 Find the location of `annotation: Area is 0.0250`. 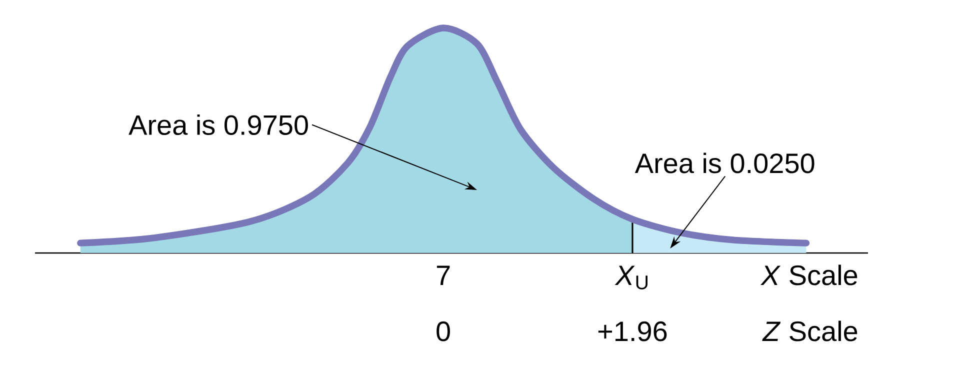

annotation: Area is 0.0250 is located at coordinates (724, 163).